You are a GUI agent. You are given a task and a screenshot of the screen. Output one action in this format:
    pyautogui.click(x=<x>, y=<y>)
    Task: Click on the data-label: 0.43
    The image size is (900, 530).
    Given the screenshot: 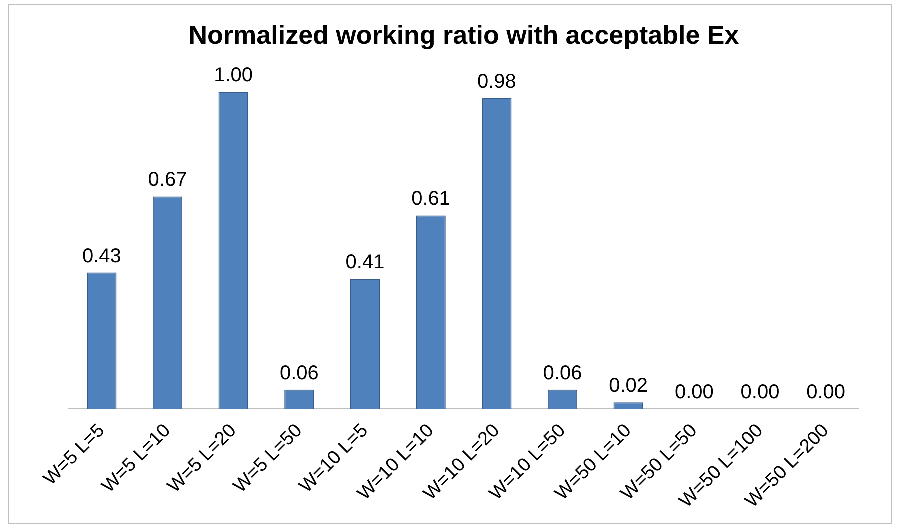 What is the action you would take?
    pyautogui.click(x=102, y=256)
    